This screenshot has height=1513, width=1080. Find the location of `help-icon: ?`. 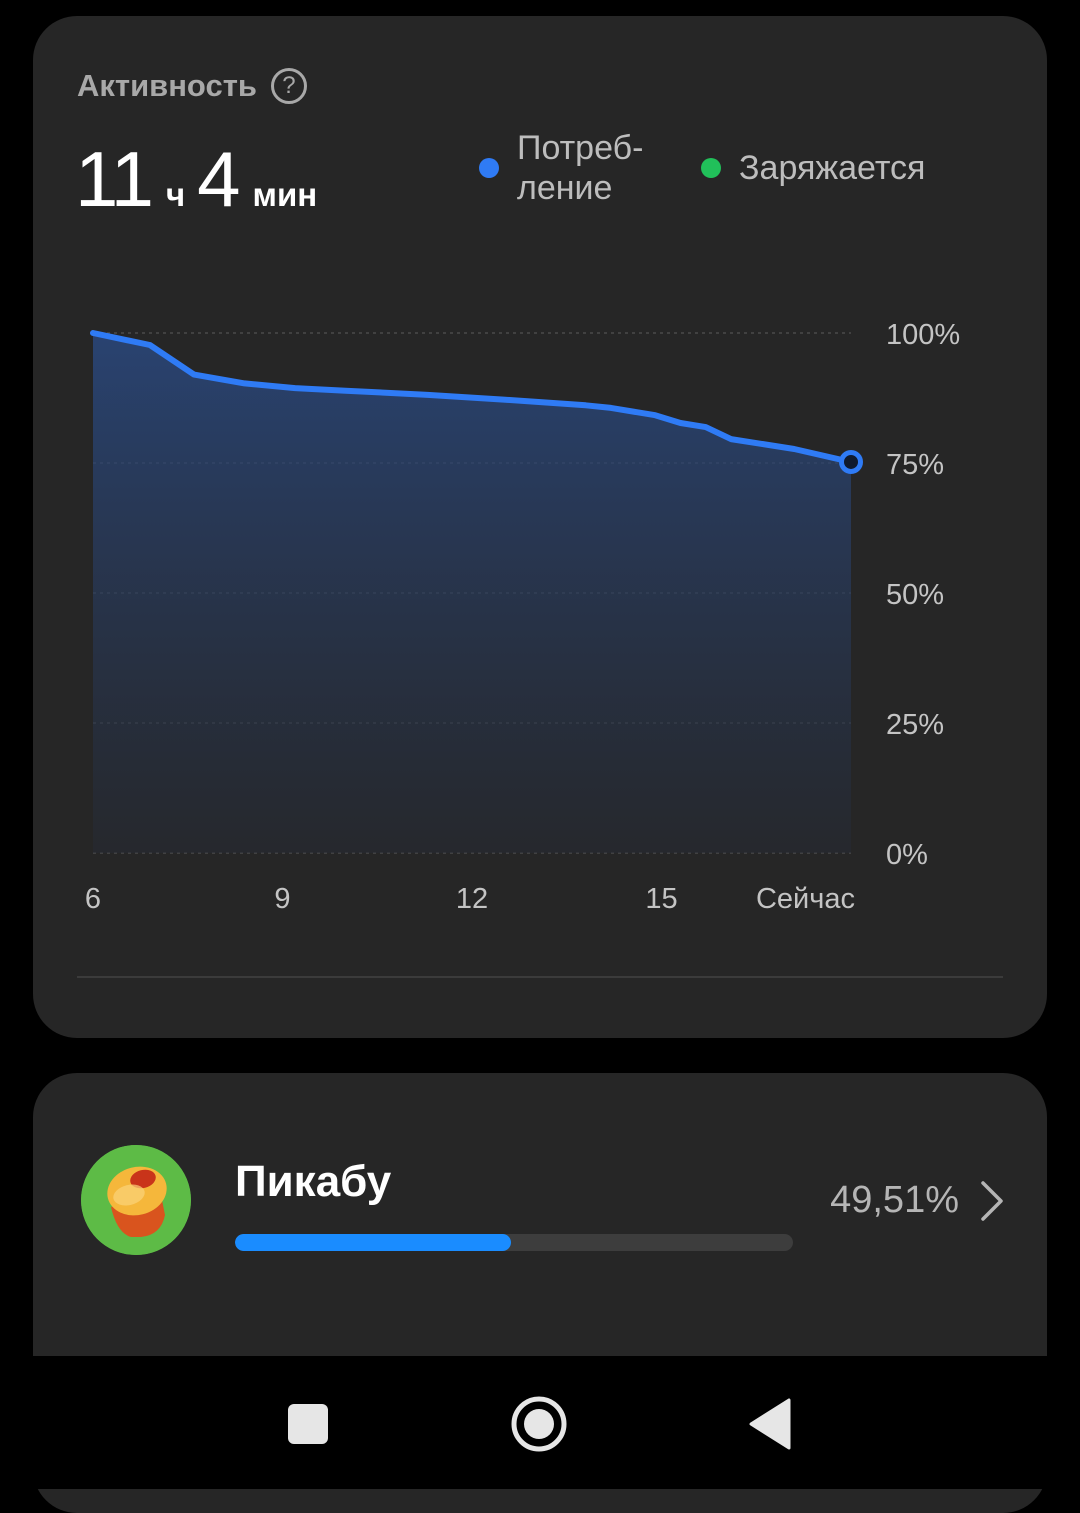

help-icon: ? is located at coordinates (288, 86).